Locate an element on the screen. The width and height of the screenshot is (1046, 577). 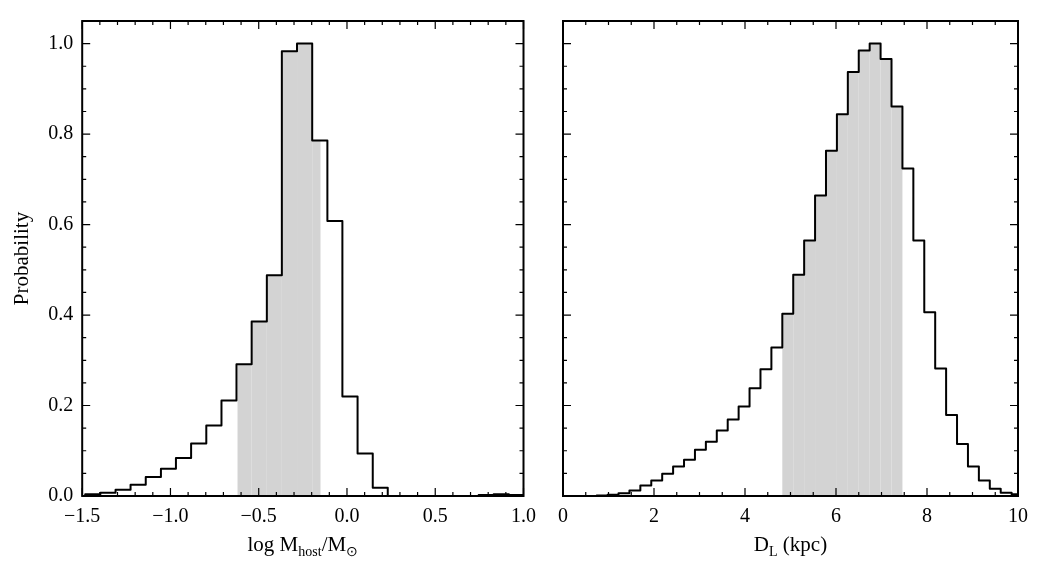
y-tick-label: 0.4 is located at coordinates (61, 313).